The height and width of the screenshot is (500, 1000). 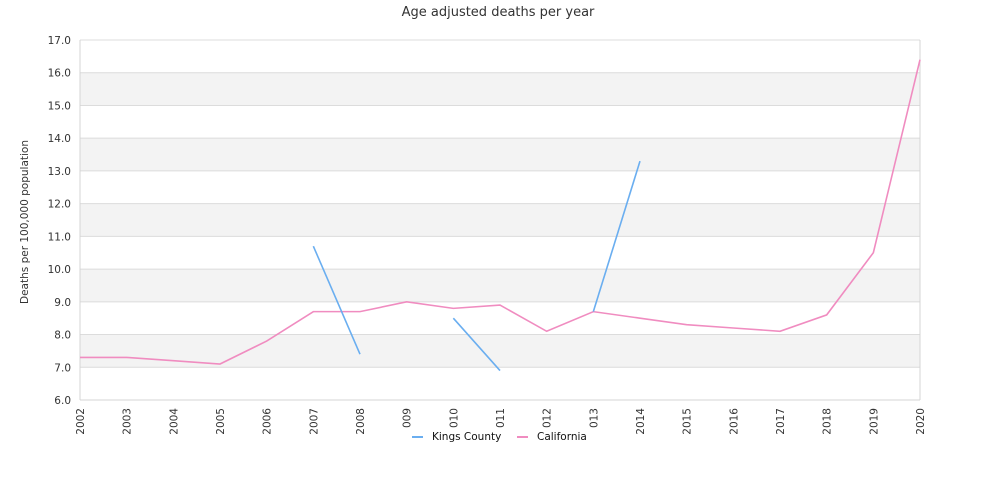 What do you see at coordinates (641, 421) in the screenshot?
I see `x-tick-label: 2014` at bounding box center [641, 421].